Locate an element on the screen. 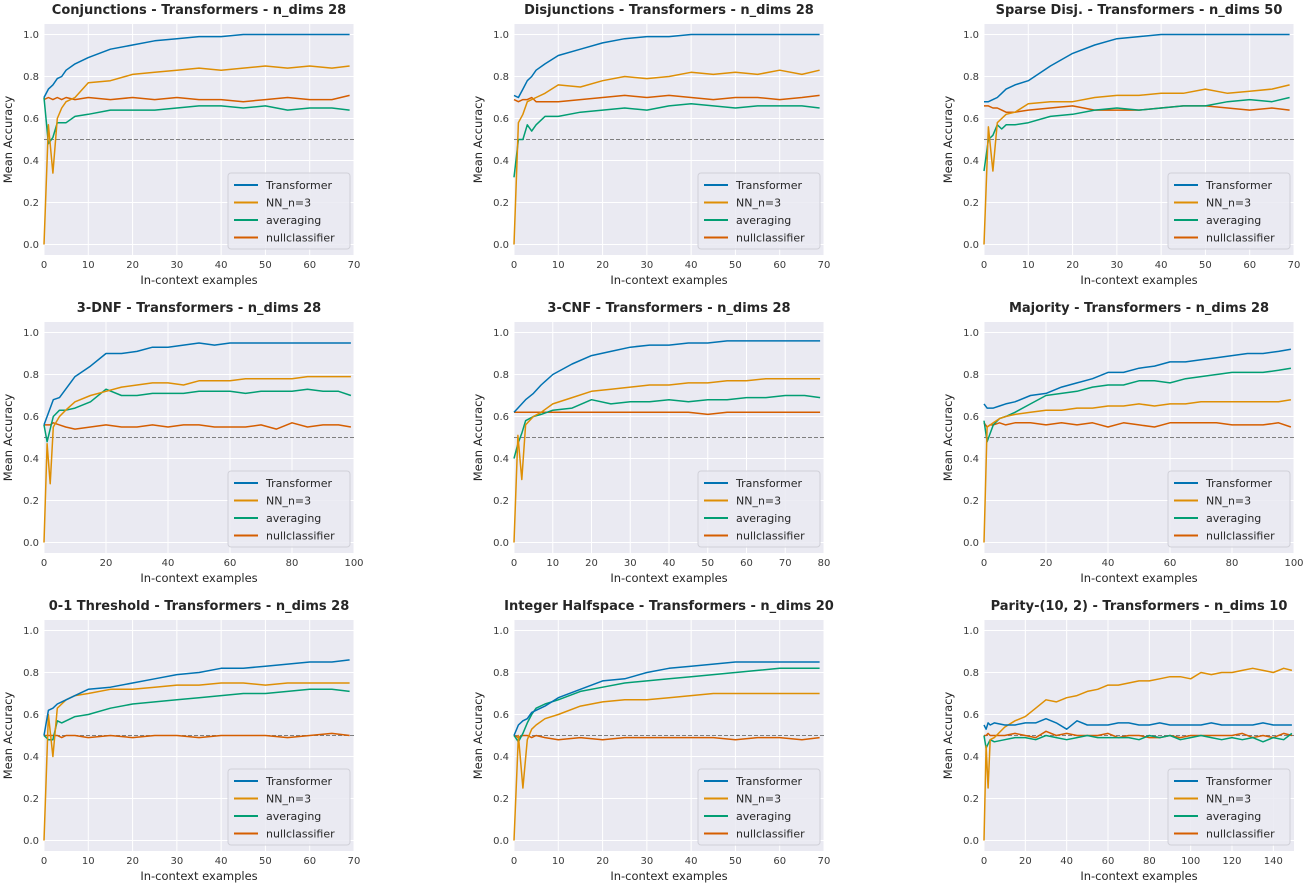  y-tick-label: 0.0 is located at coordinates (971, 841).